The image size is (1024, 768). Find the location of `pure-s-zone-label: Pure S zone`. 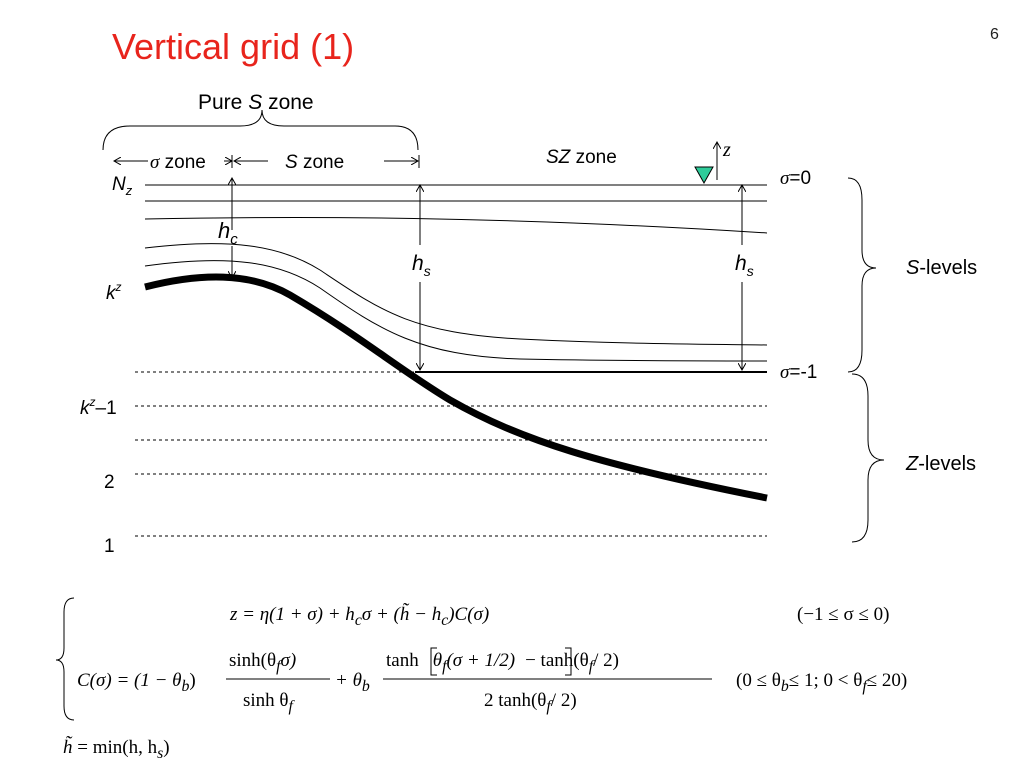

pure-s-zone-label: Pure S zone is located at coordinates (256, 102).